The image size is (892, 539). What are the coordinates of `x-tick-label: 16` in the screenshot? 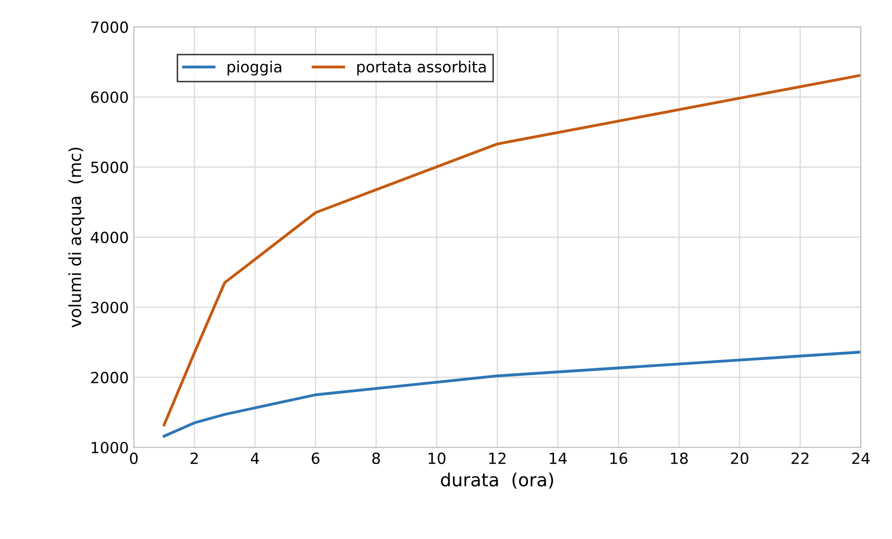 It's located at (619, 458).